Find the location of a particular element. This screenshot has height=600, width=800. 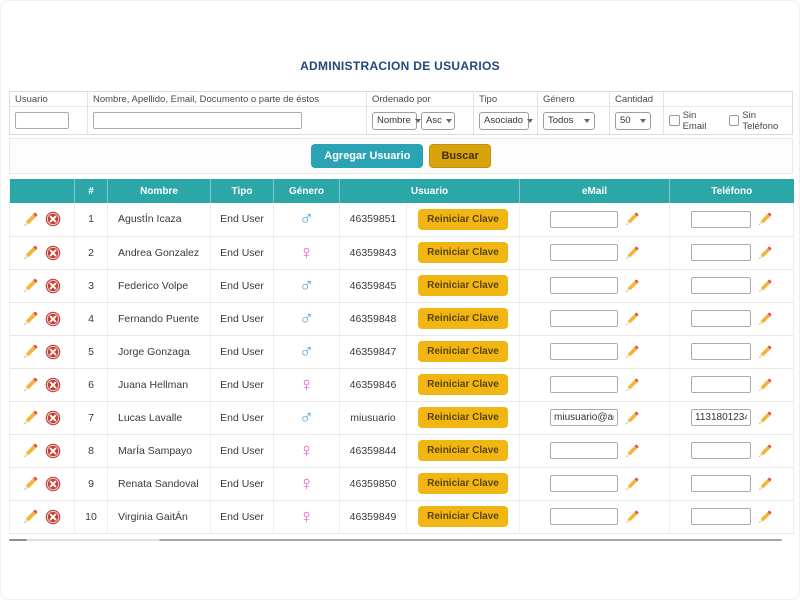

row-nombre: Andrea Gonzalez is located at coordinates (159, 253).